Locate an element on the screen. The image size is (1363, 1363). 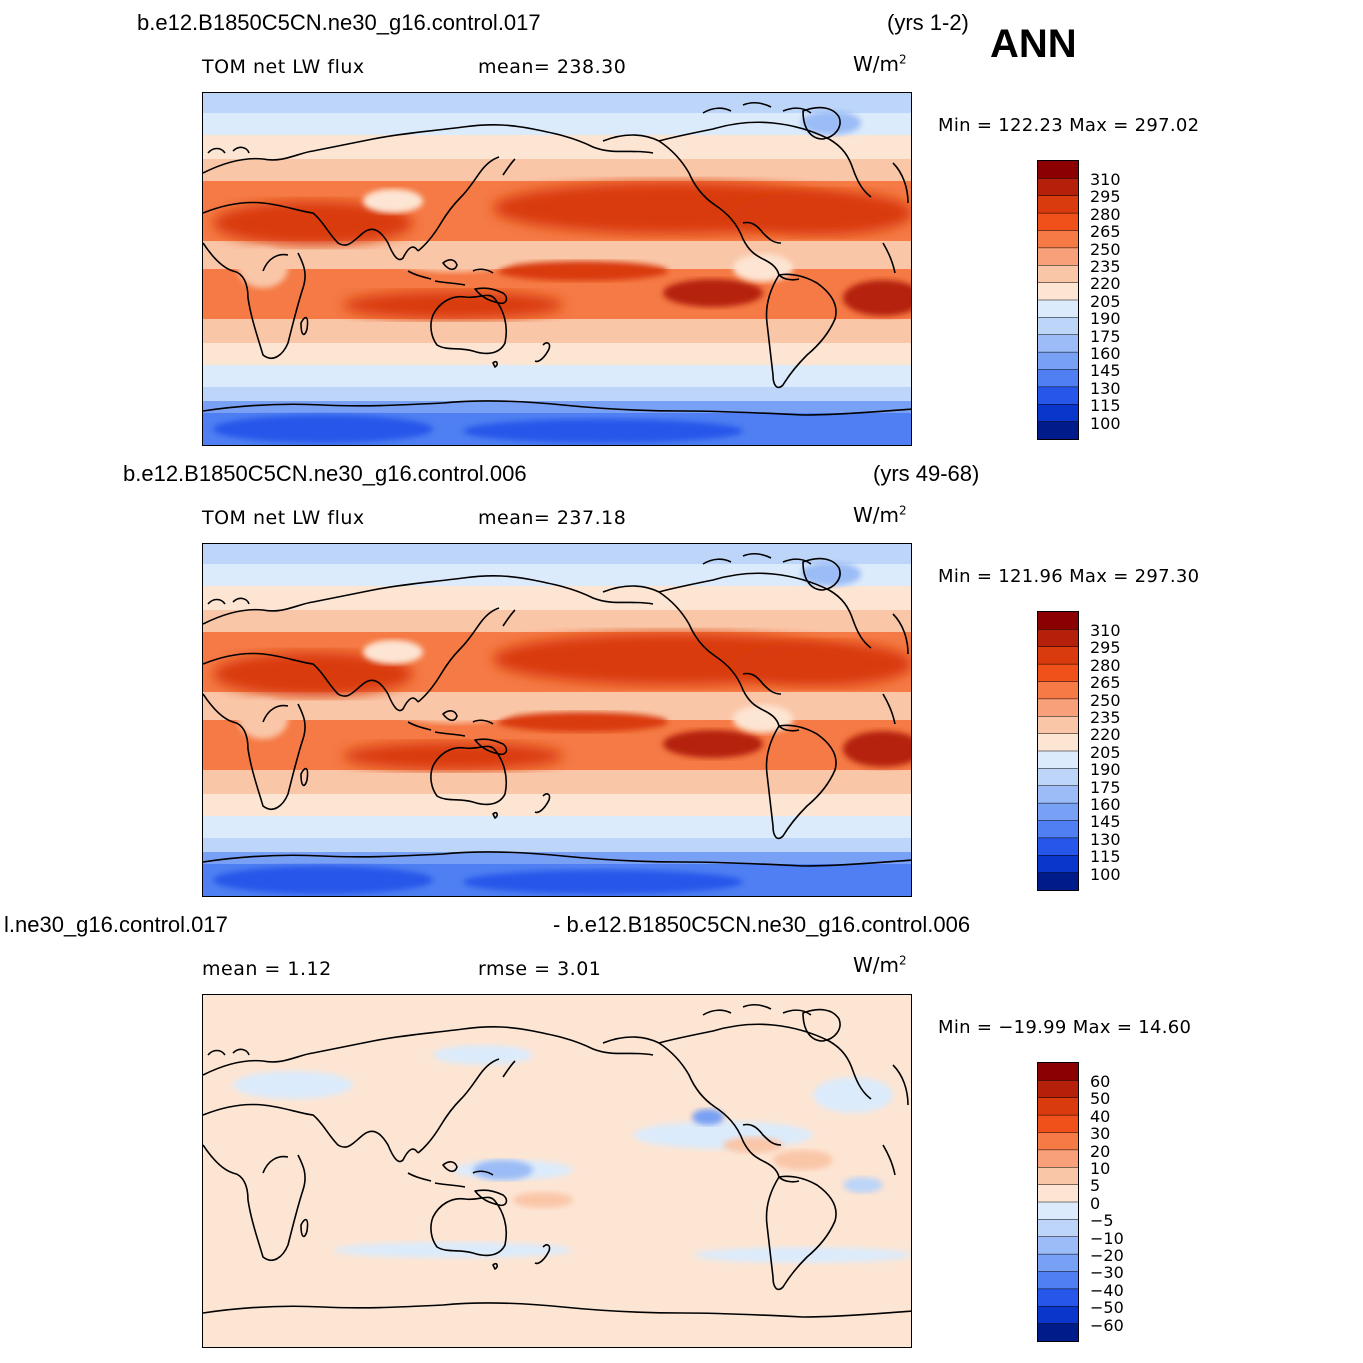
panel1-colorbar is located at coordinates (1058, 300).